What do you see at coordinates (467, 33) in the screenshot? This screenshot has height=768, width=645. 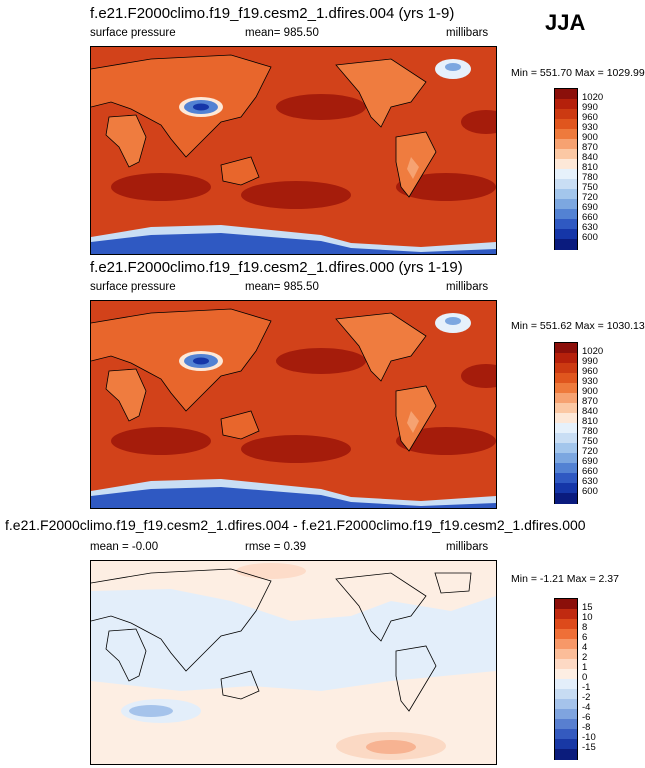 I see `panel1-units-label: millibars` at bounding box center [467, 33].